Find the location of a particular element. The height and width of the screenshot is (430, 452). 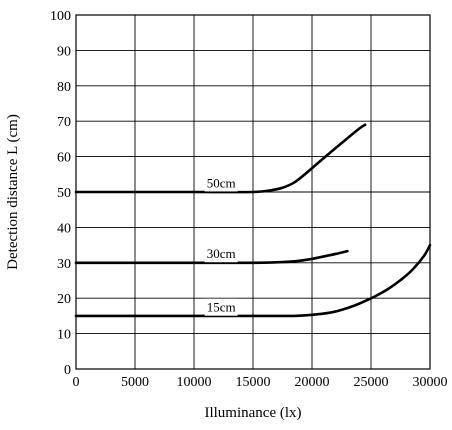

x-tick-label: 25000 is located at coordinates (371, 382).